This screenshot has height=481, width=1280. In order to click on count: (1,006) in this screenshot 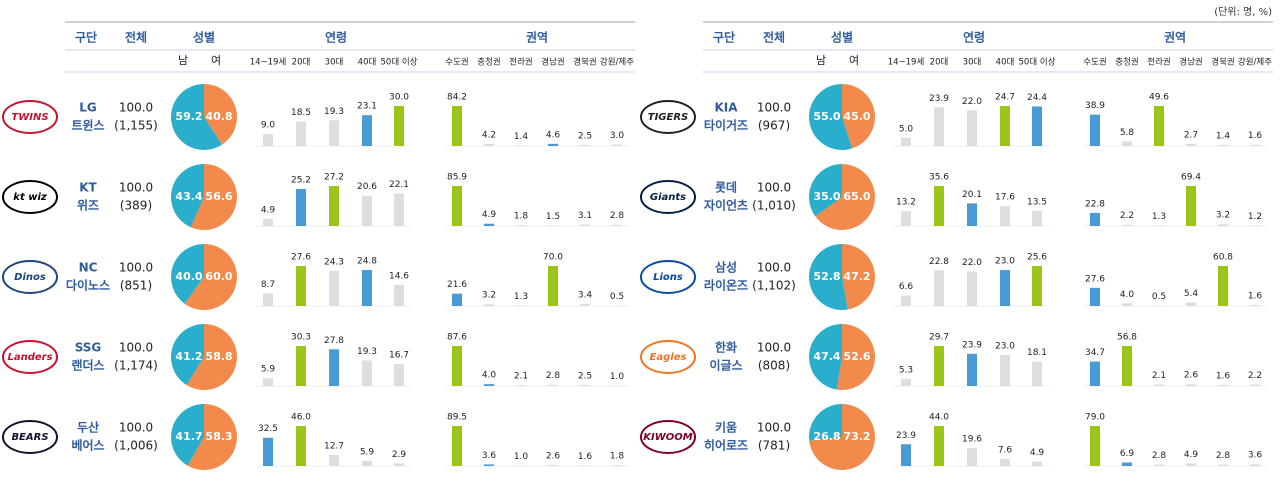, I will do `click(136, 446)`.